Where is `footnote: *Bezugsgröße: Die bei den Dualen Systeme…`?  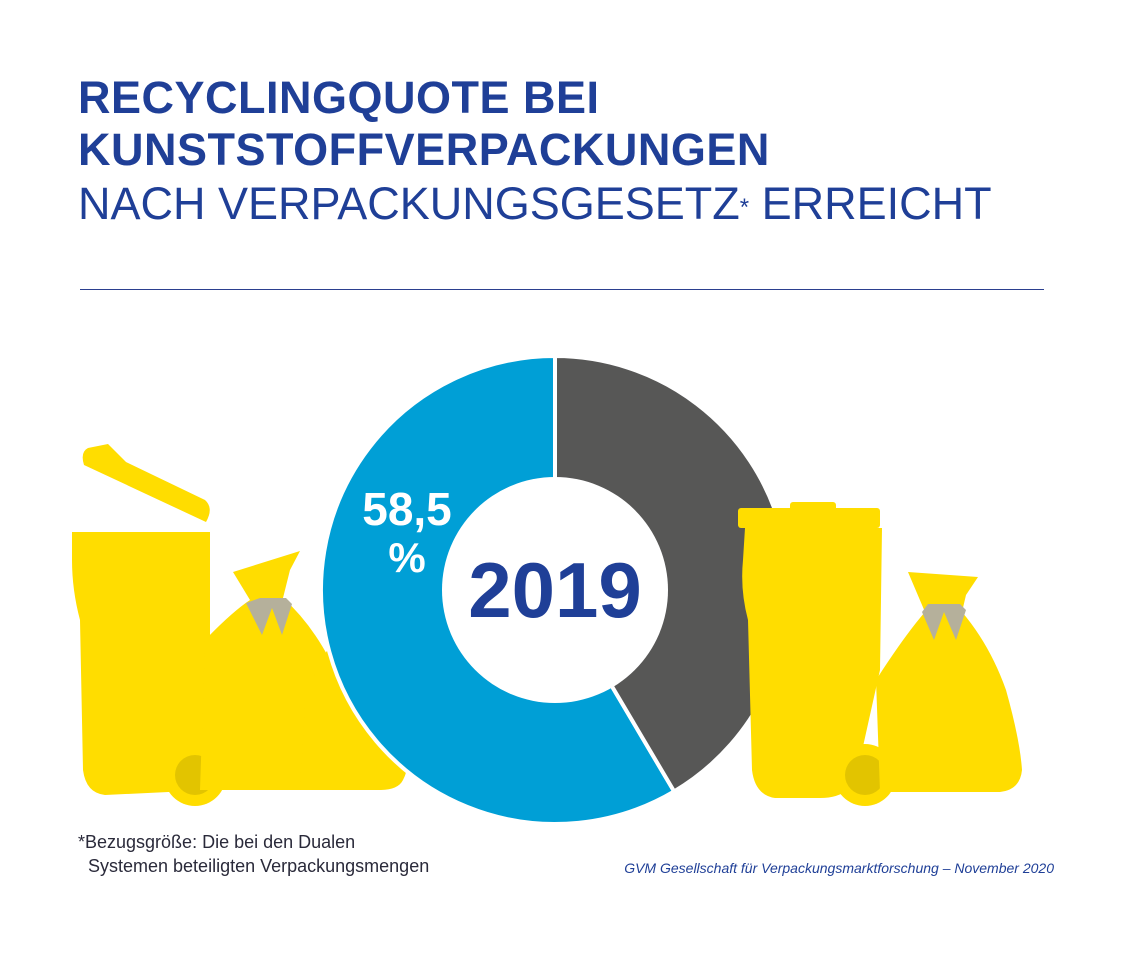 footnote: *Bezugsgröße: Die bei den Dualen Systeme… is located at coordinates (253, 854).